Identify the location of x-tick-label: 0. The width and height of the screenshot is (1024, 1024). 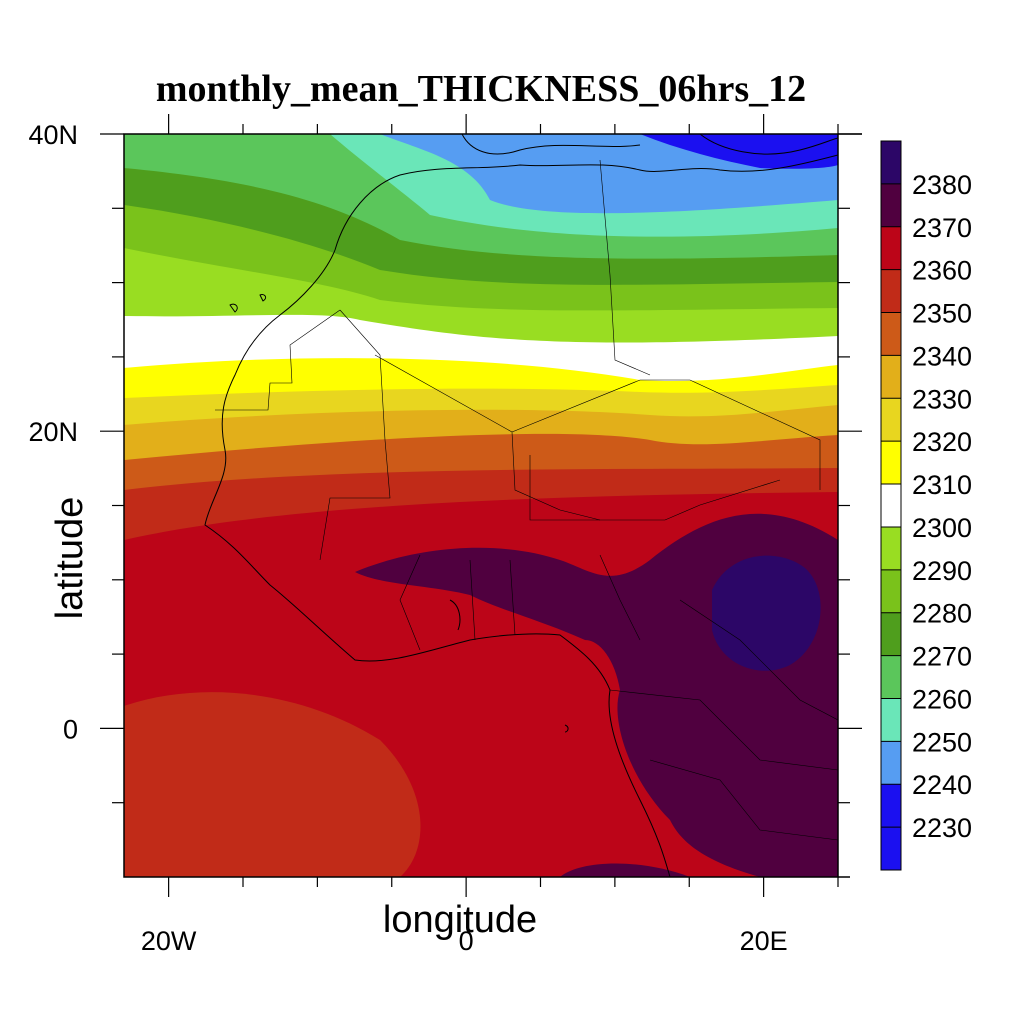
(466, 941).